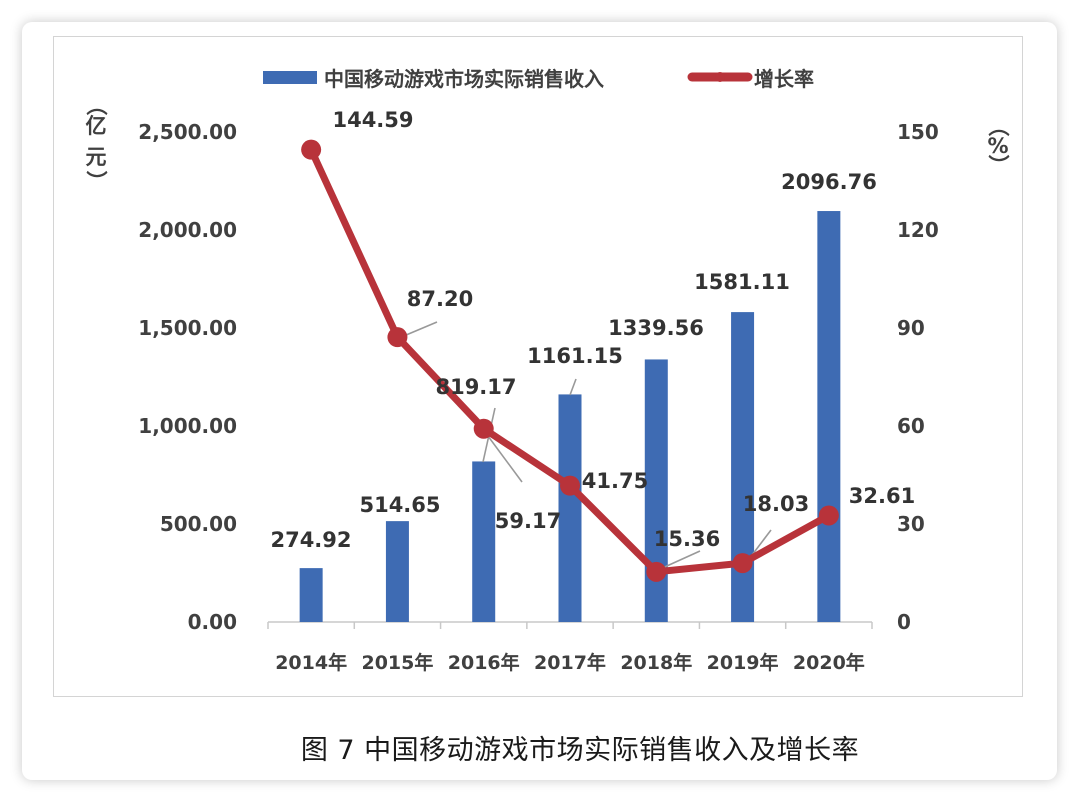 This screenshot has height=804, width=1080. What do you see at coordinates (399, 505) in the screenshot?
I see `bar-data-label: 514.65` at bounding box center [399, 505].